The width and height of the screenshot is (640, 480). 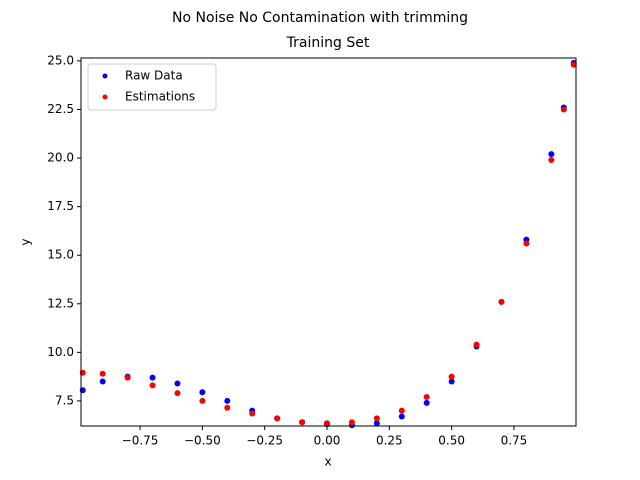 What do you see at coordinates (327, 462) in the screenshot?
I see `x-axis-label: x` at bounding box center [327, 462].